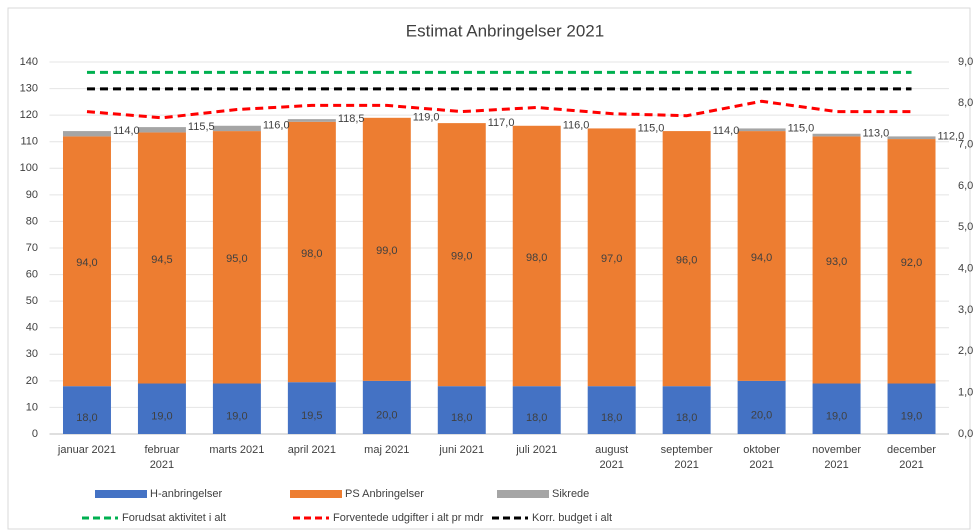  Describe the element at coordinates (965, 145) in the screenshot. I see `y2-tick-label: 7,0` at that location.